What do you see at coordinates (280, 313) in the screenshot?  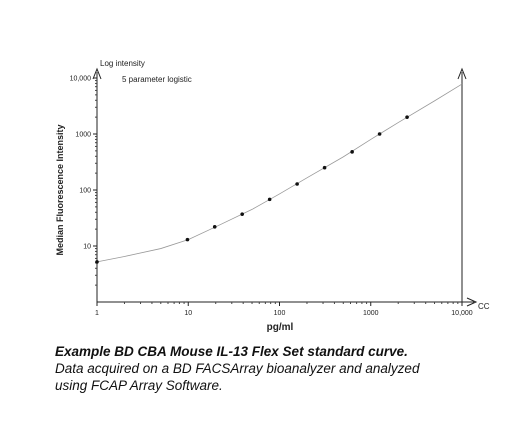 I see `x-tick-label: 100` at bounding box center [280, 313].